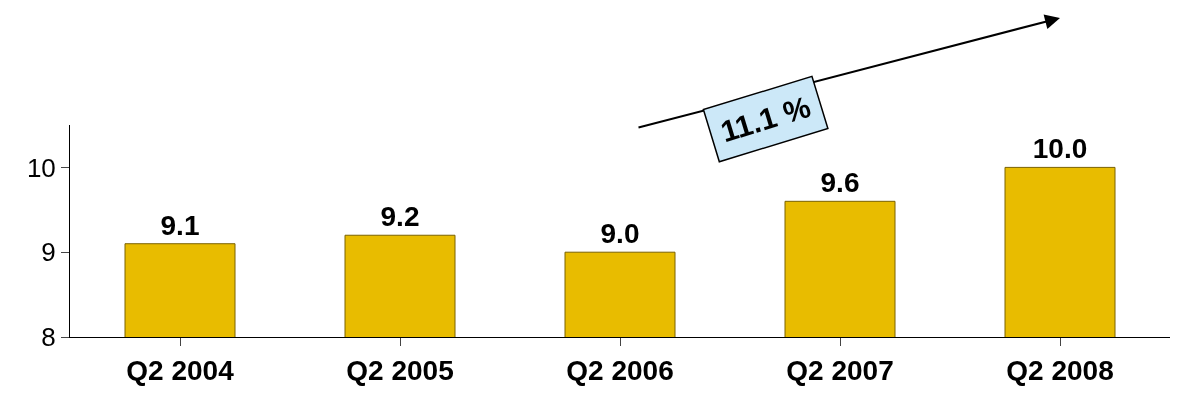 The width and height of the screenshot is (1182, 400). I want to click on x-tick-label: Q2 2008, so click(1060, 370).